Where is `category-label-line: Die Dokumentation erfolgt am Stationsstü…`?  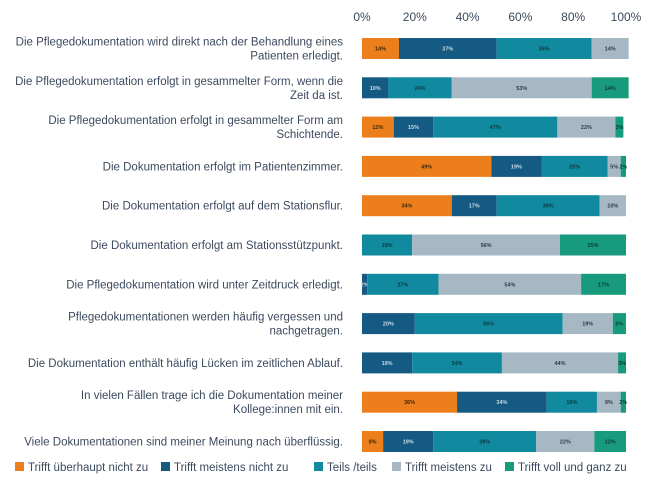 category-label-line: Die Dokumentation erfolgt am Stationsstü… is located at coordinates (217, 246).